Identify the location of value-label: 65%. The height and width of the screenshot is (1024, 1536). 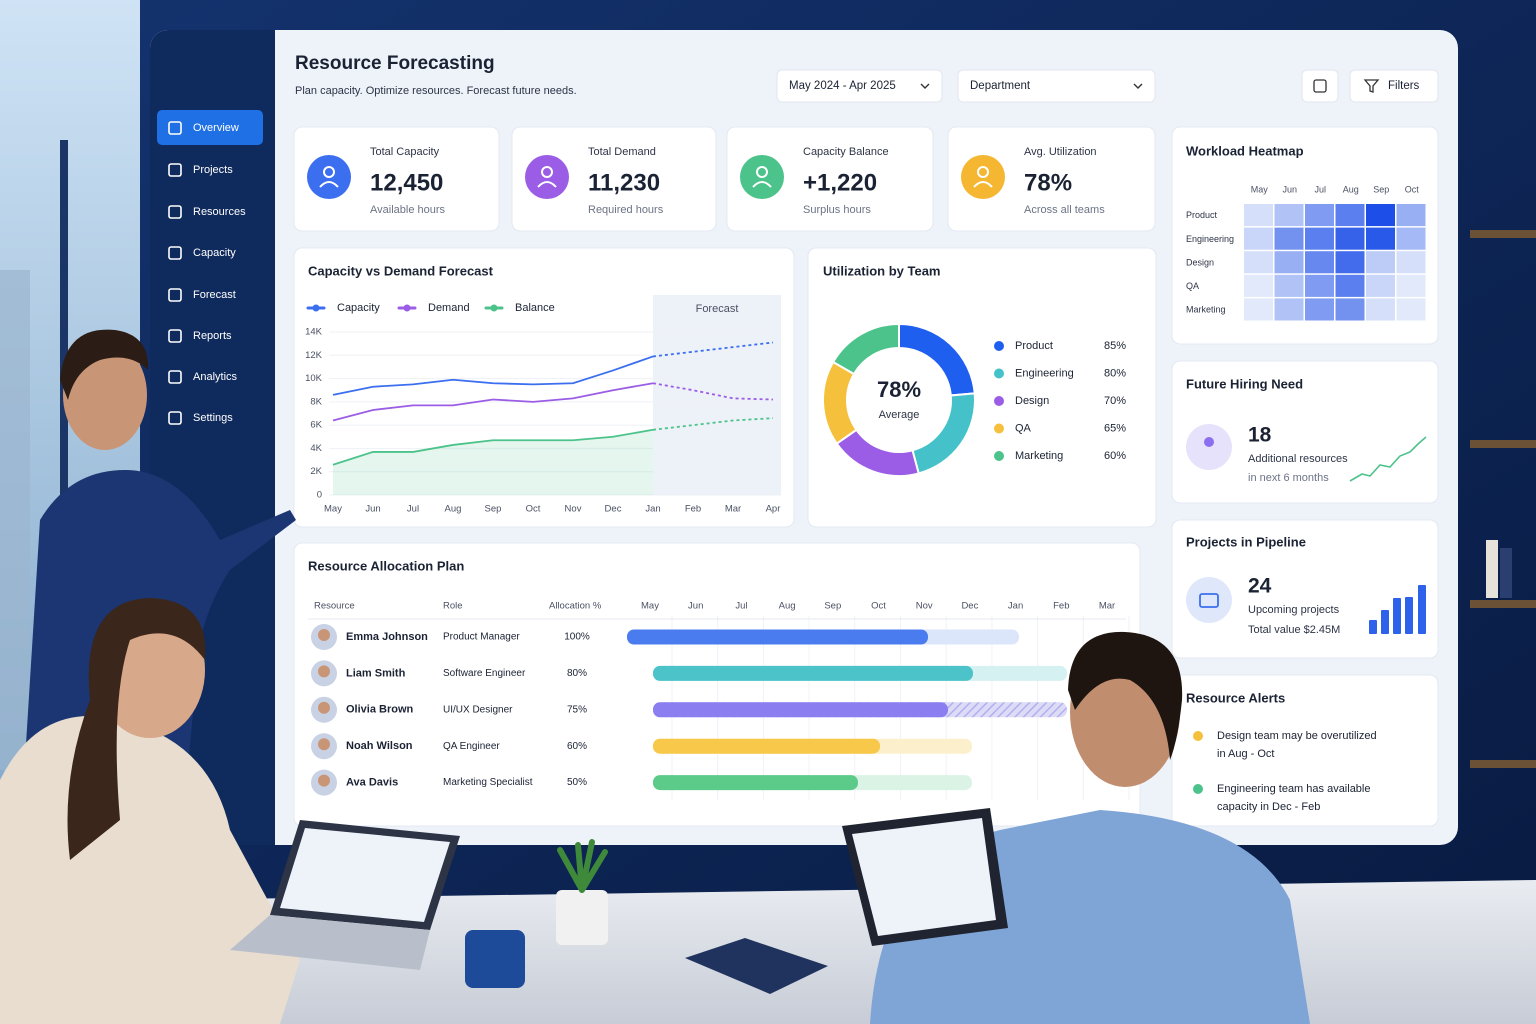
(1115, 428).